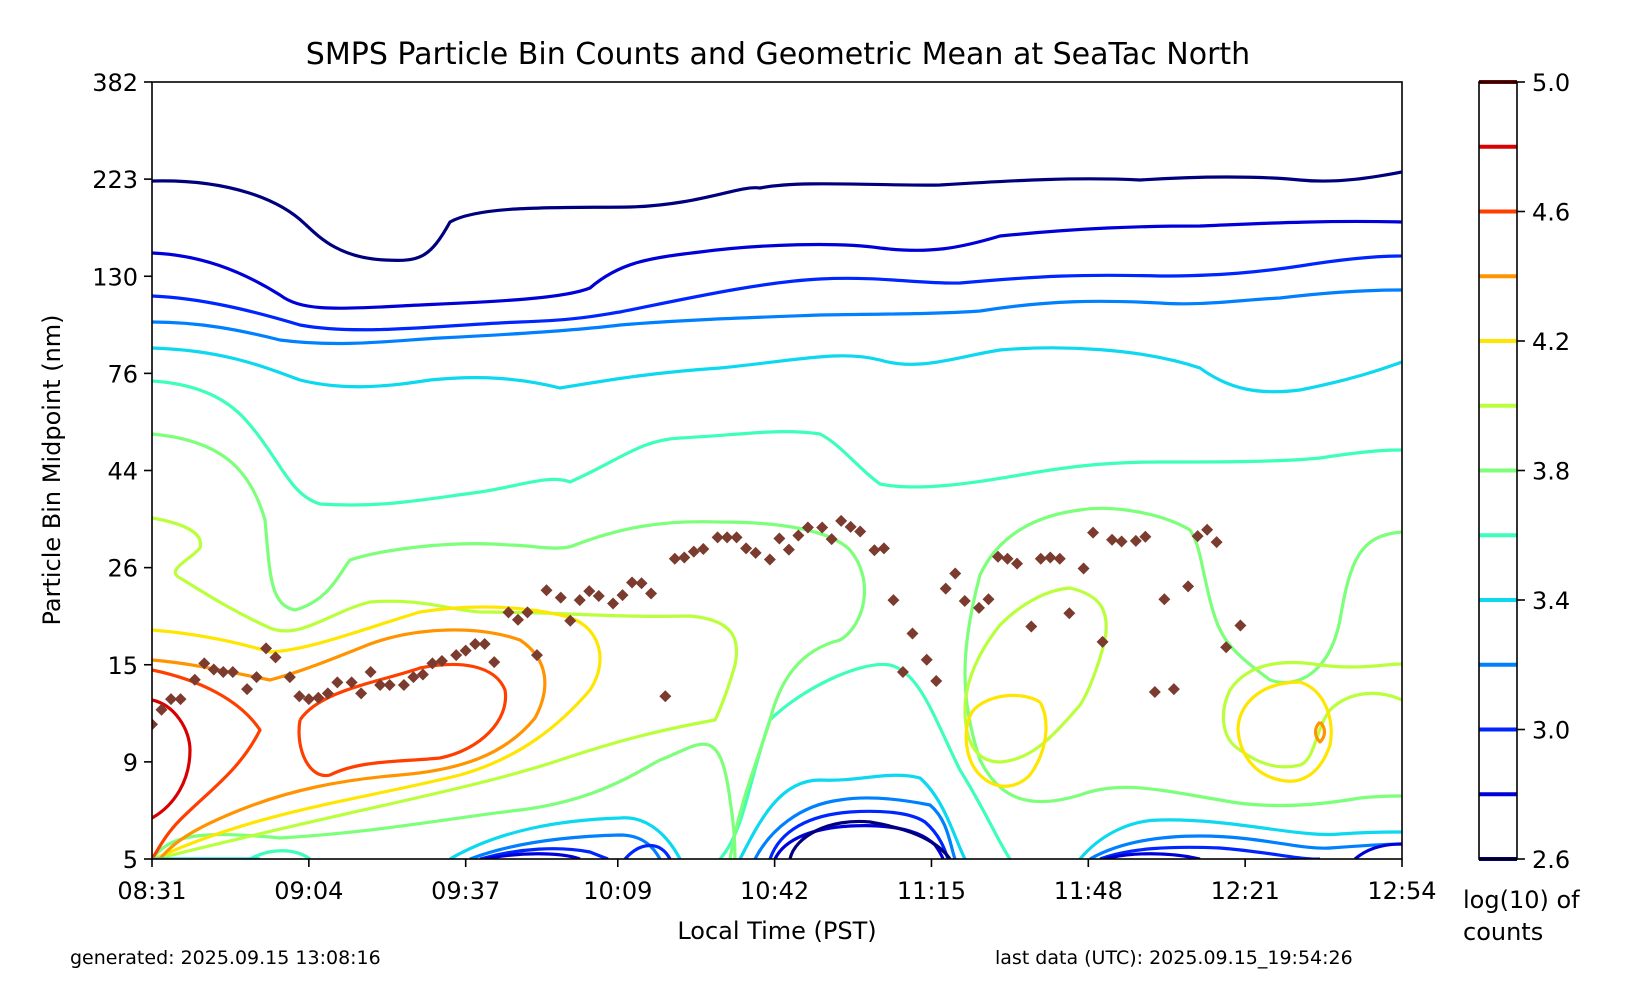  Describe the element at coordinates (1551, 472) in the screenshot. I see `colorbar-tick-label: 3.8` at that location.